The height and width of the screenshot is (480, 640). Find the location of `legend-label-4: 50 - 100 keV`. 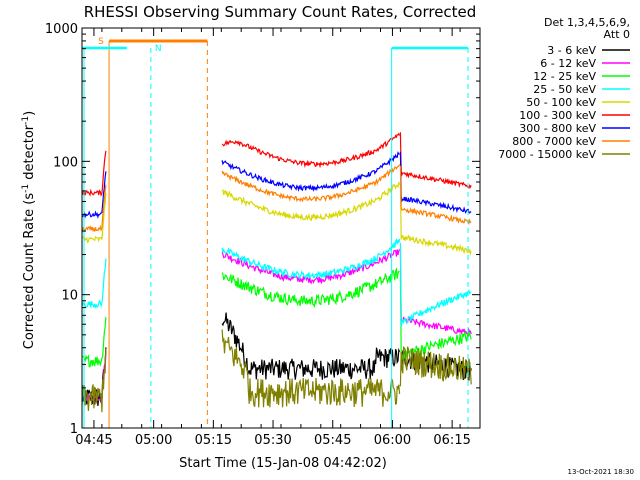

legend-label-4: 50 - 100 keV is located at coordinates (561, 102).